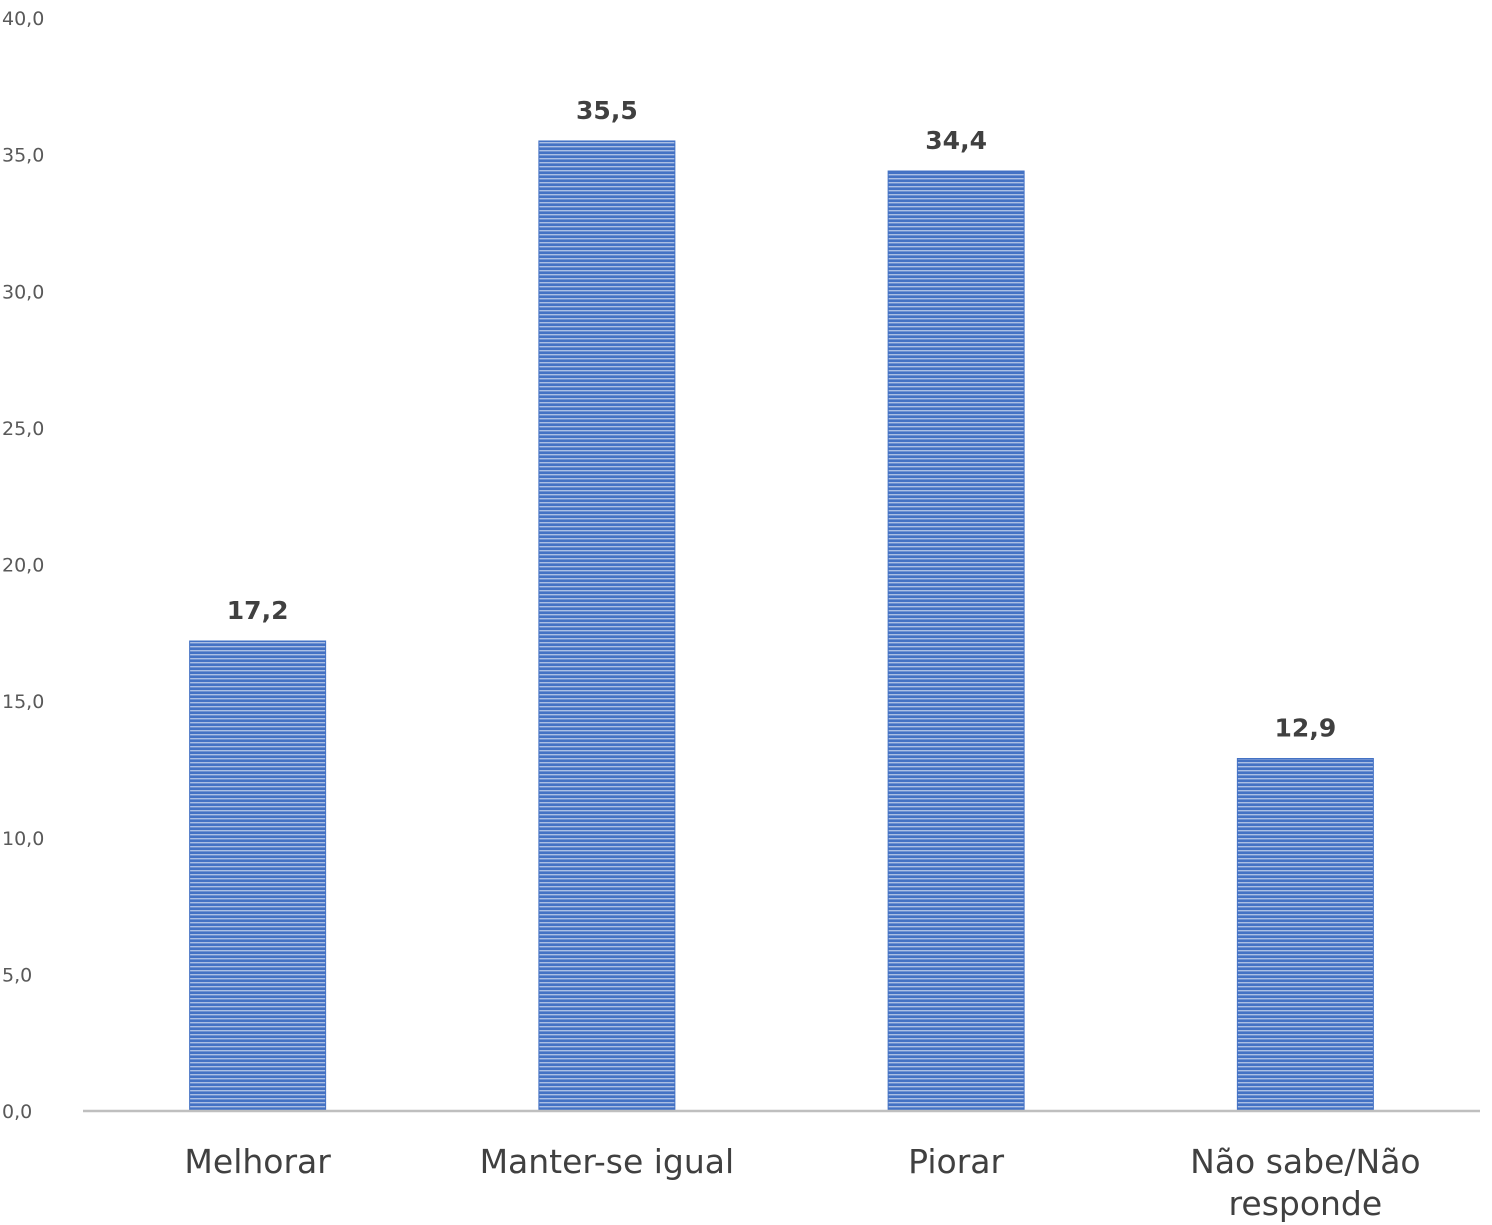 This screenshot has width=1492, height=1225. I want to click on category-label: Melhorar, so click(257, 1161).